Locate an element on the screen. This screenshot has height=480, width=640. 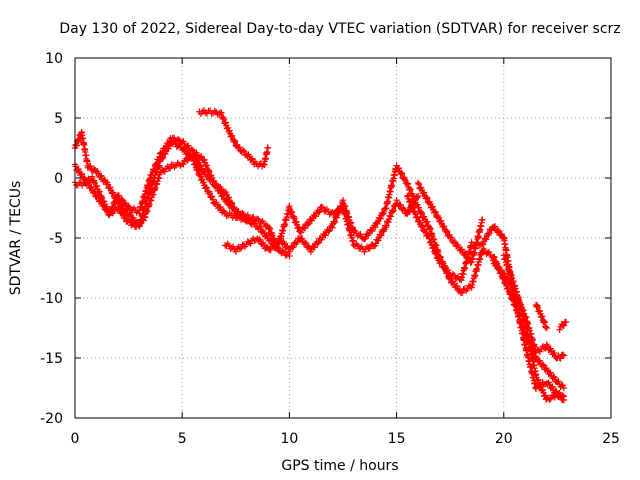
x-tick-label: 20 is located at coordinates (504, 439).